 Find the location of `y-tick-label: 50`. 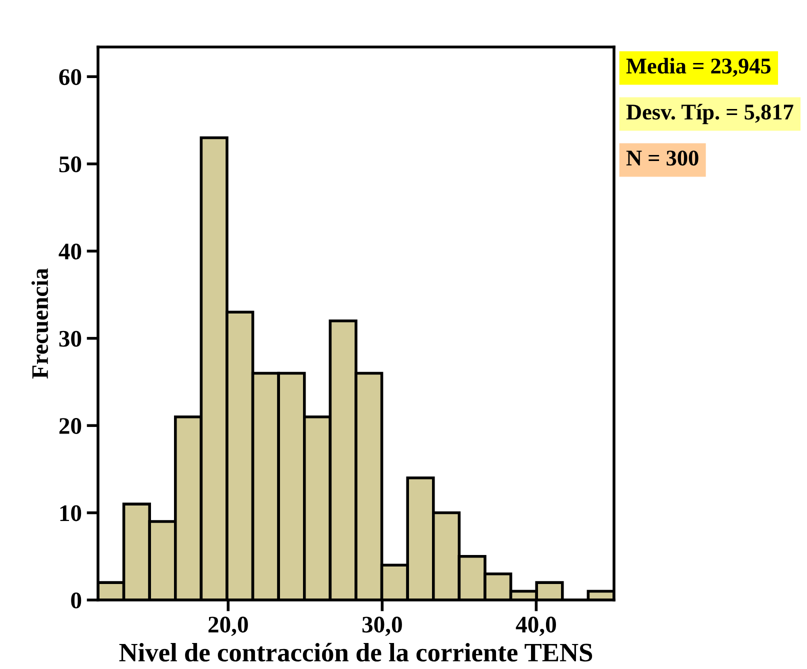

y-tick-label: 50 is located at coordinates (70, 164).